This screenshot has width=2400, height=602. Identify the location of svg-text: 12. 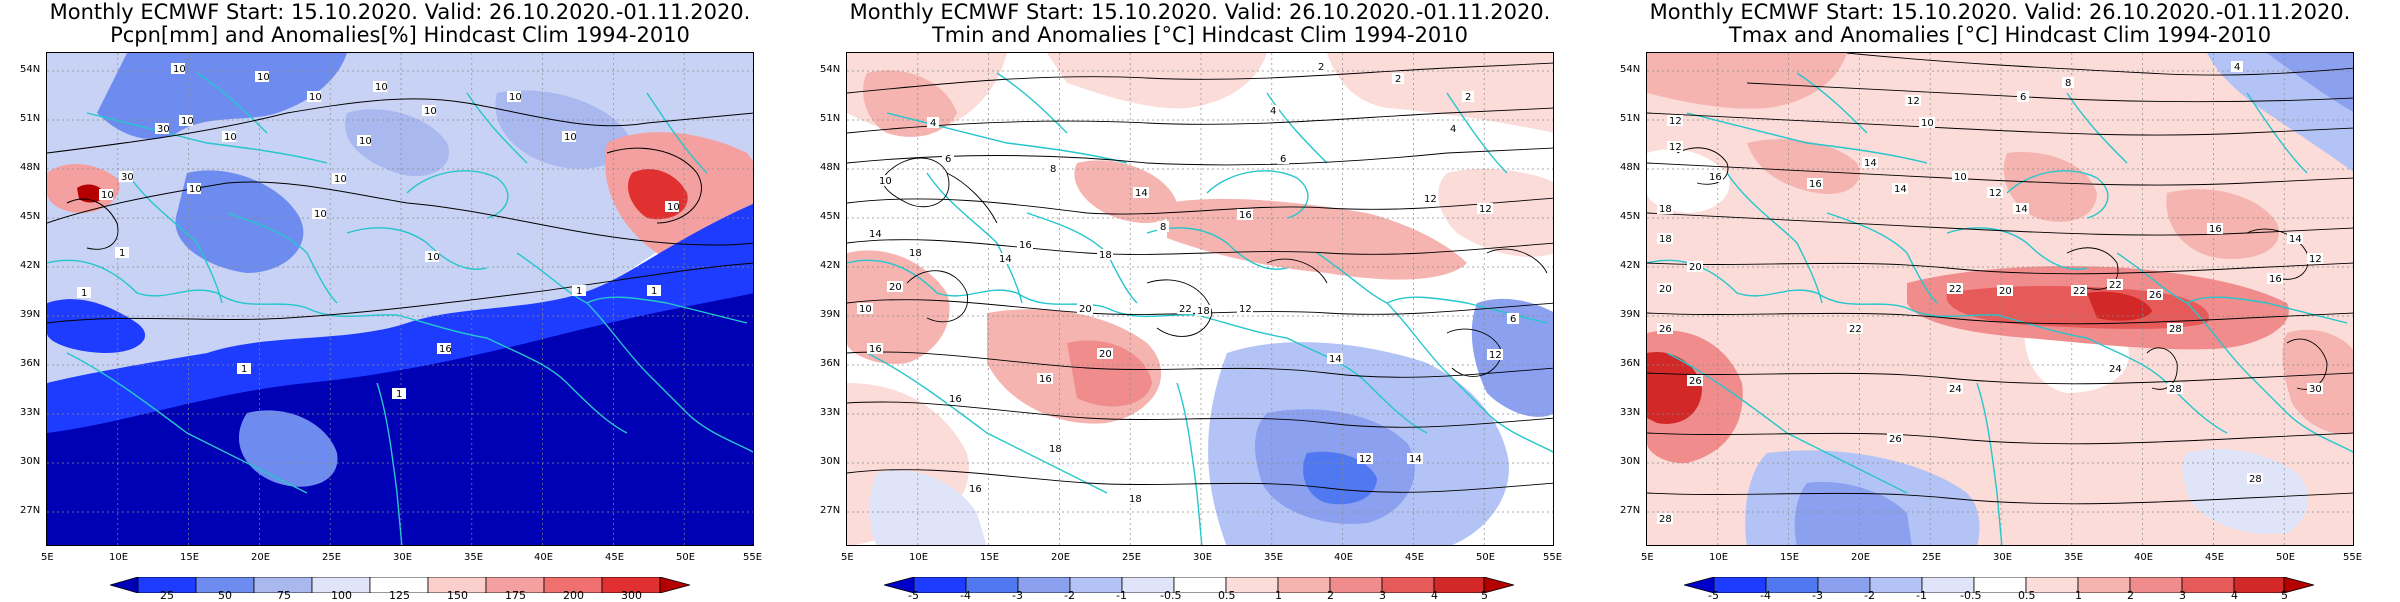
(1495, 355).